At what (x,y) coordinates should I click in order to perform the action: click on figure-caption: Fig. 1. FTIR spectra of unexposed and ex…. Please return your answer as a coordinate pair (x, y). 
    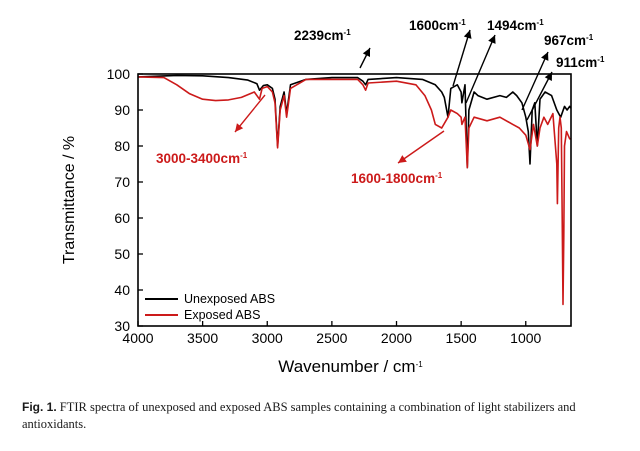
    Looking at the image, I should click on (322, 416).